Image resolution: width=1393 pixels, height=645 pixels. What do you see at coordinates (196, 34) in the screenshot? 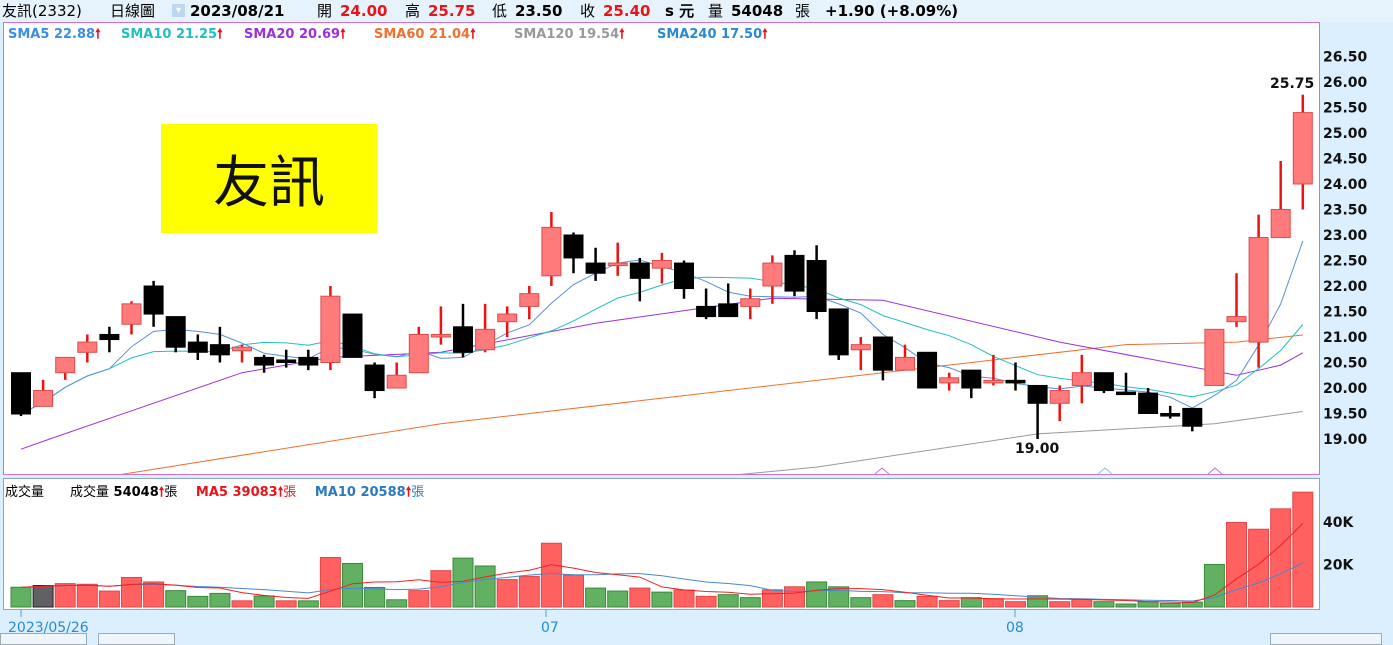
I see `legend-value: 21.25` at bounding box center [196, 34].